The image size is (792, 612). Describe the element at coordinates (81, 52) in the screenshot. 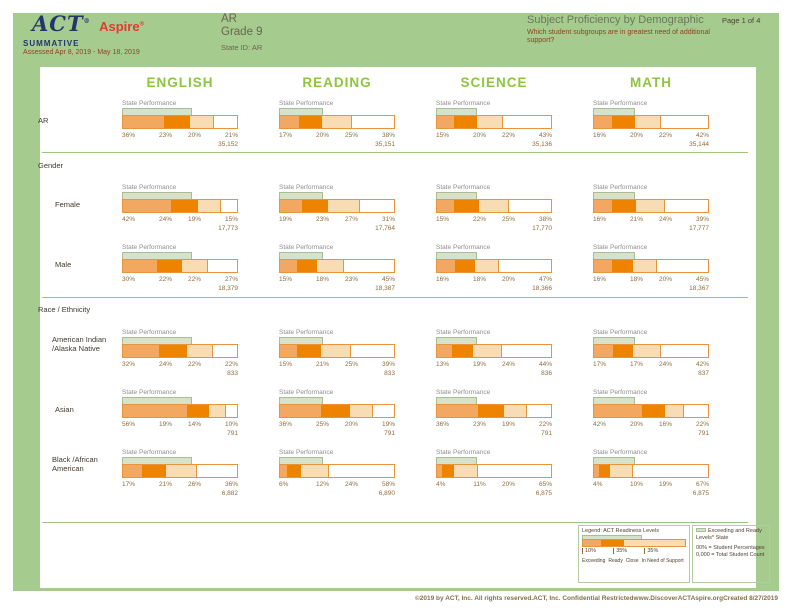

I see `assessment-window: Assessed Apr 8, 2019 - May 18, 2019` at that location.